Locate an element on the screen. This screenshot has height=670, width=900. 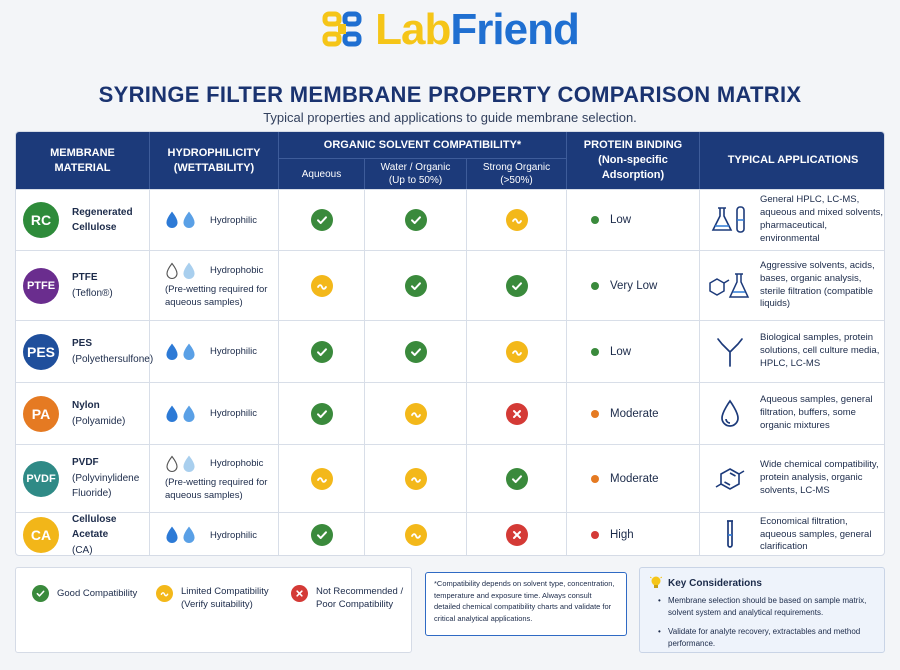
header-hydrophilicity: HYDROPHILICITY (WETTABILITY) is located at coordinates (214, 160).